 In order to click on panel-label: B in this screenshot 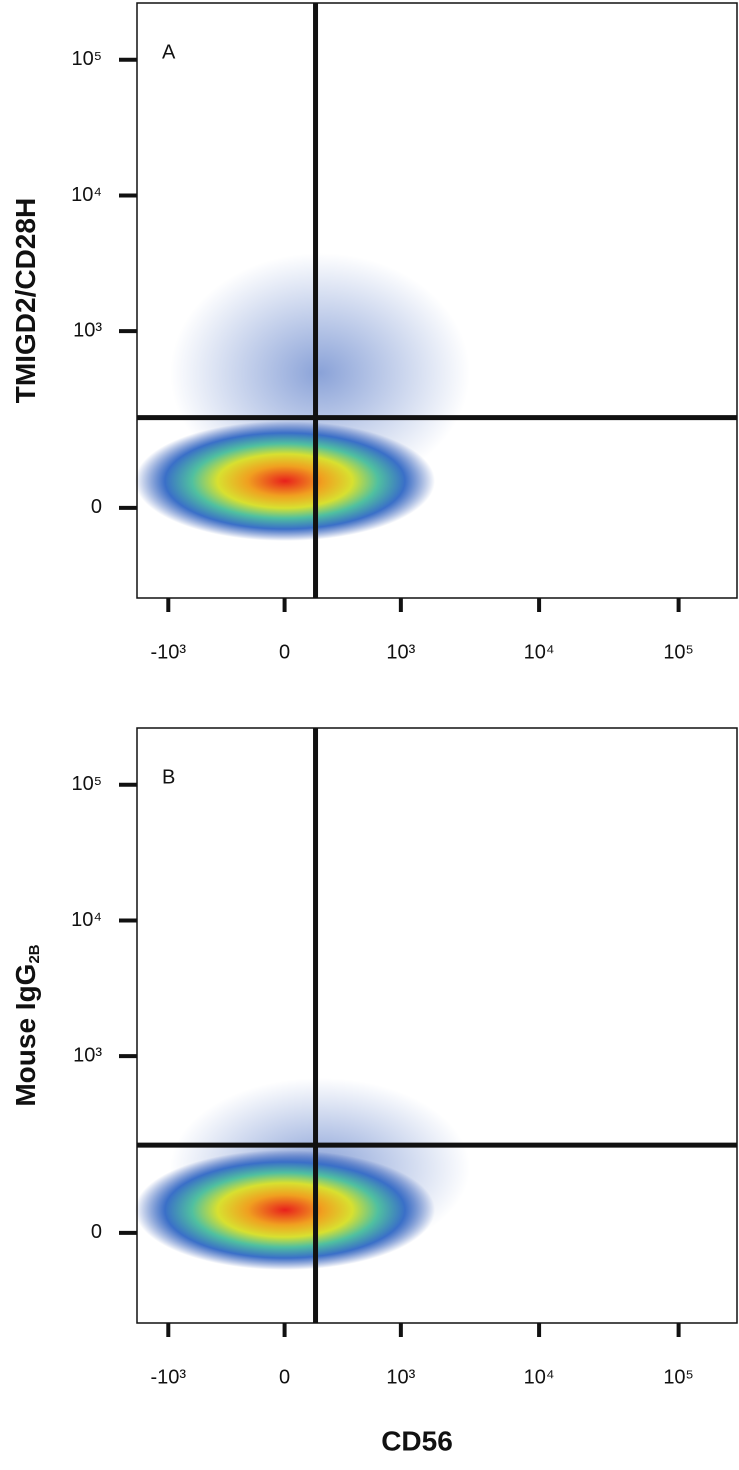, I will do `click(168, 777)`.